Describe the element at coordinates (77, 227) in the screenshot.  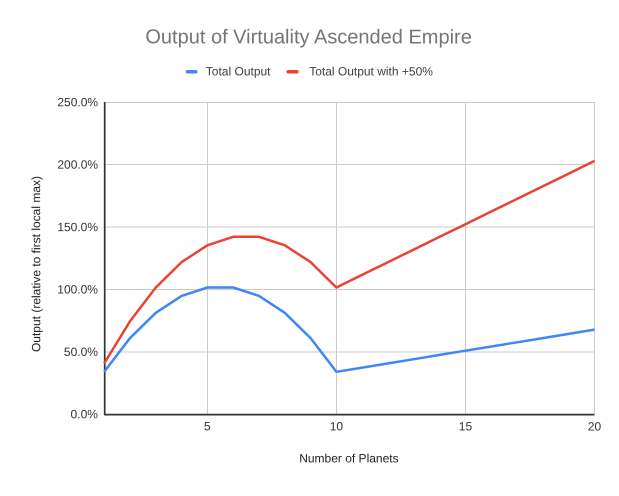
I see `svg-text: 150.0%` at that location.